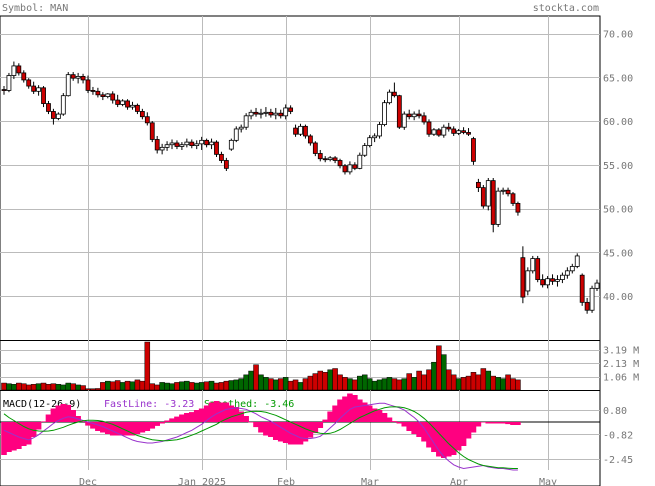 The width and height of the screenshot is (655, 486). I want to click on macd-smooth-line, so click(260, 437).